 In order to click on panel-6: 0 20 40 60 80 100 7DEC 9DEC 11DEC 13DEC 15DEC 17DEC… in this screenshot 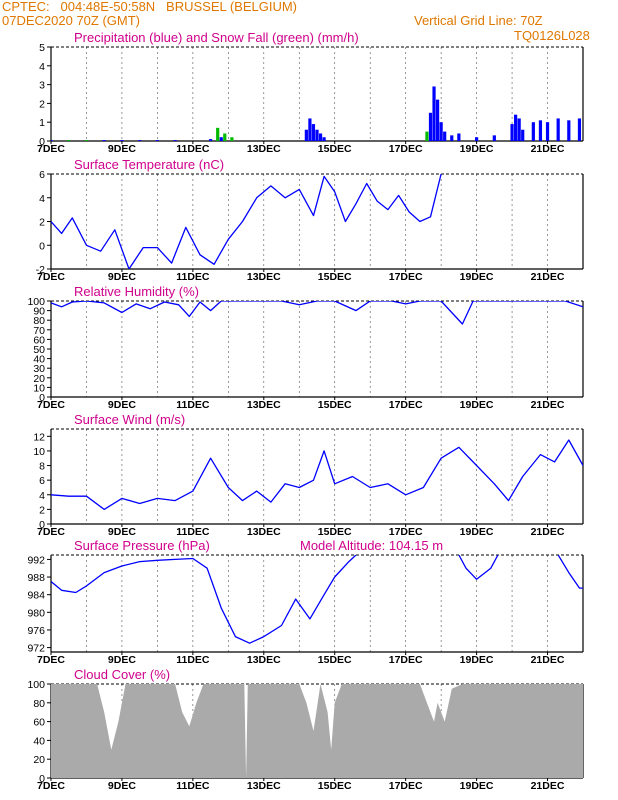, I will do `click(305, 729)`.